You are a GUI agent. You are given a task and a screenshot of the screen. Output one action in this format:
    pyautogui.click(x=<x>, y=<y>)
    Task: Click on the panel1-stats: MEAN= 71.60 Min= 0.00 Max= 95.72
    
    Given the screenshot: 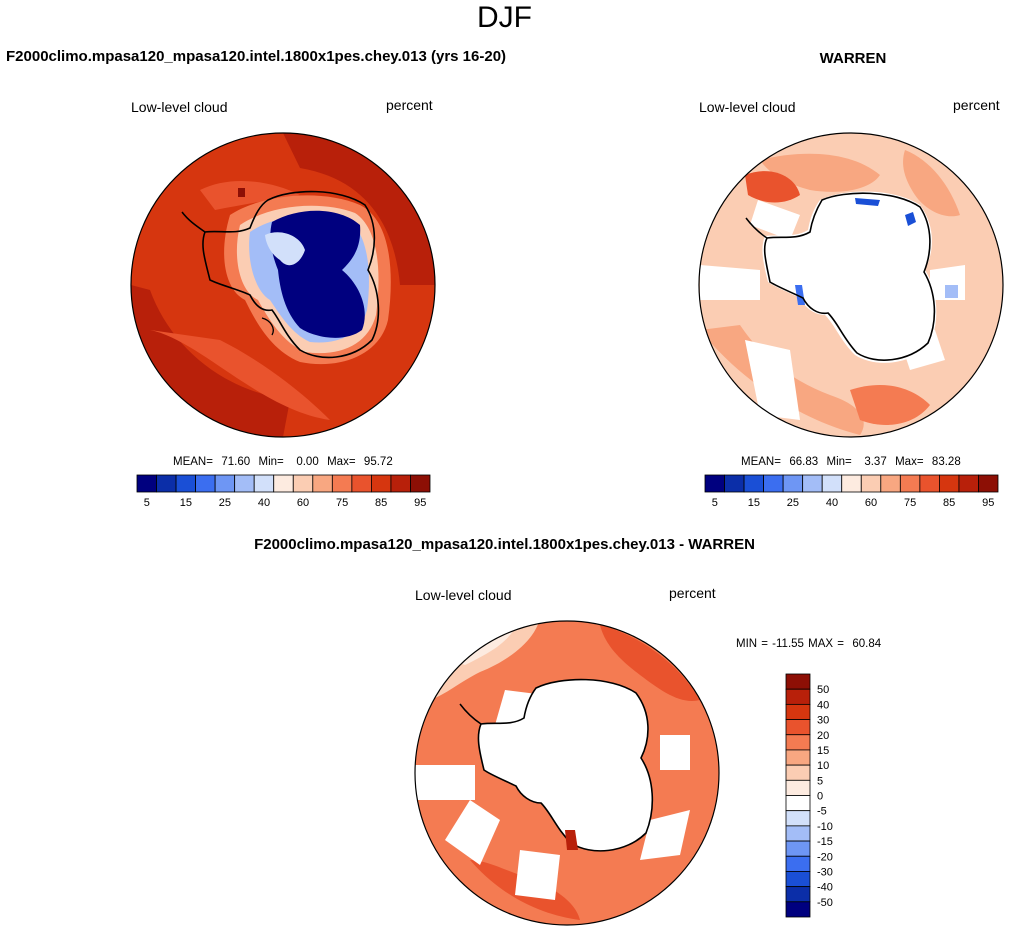 What is the action you would take?
    pyautogui.click(x=283, y=462)
    